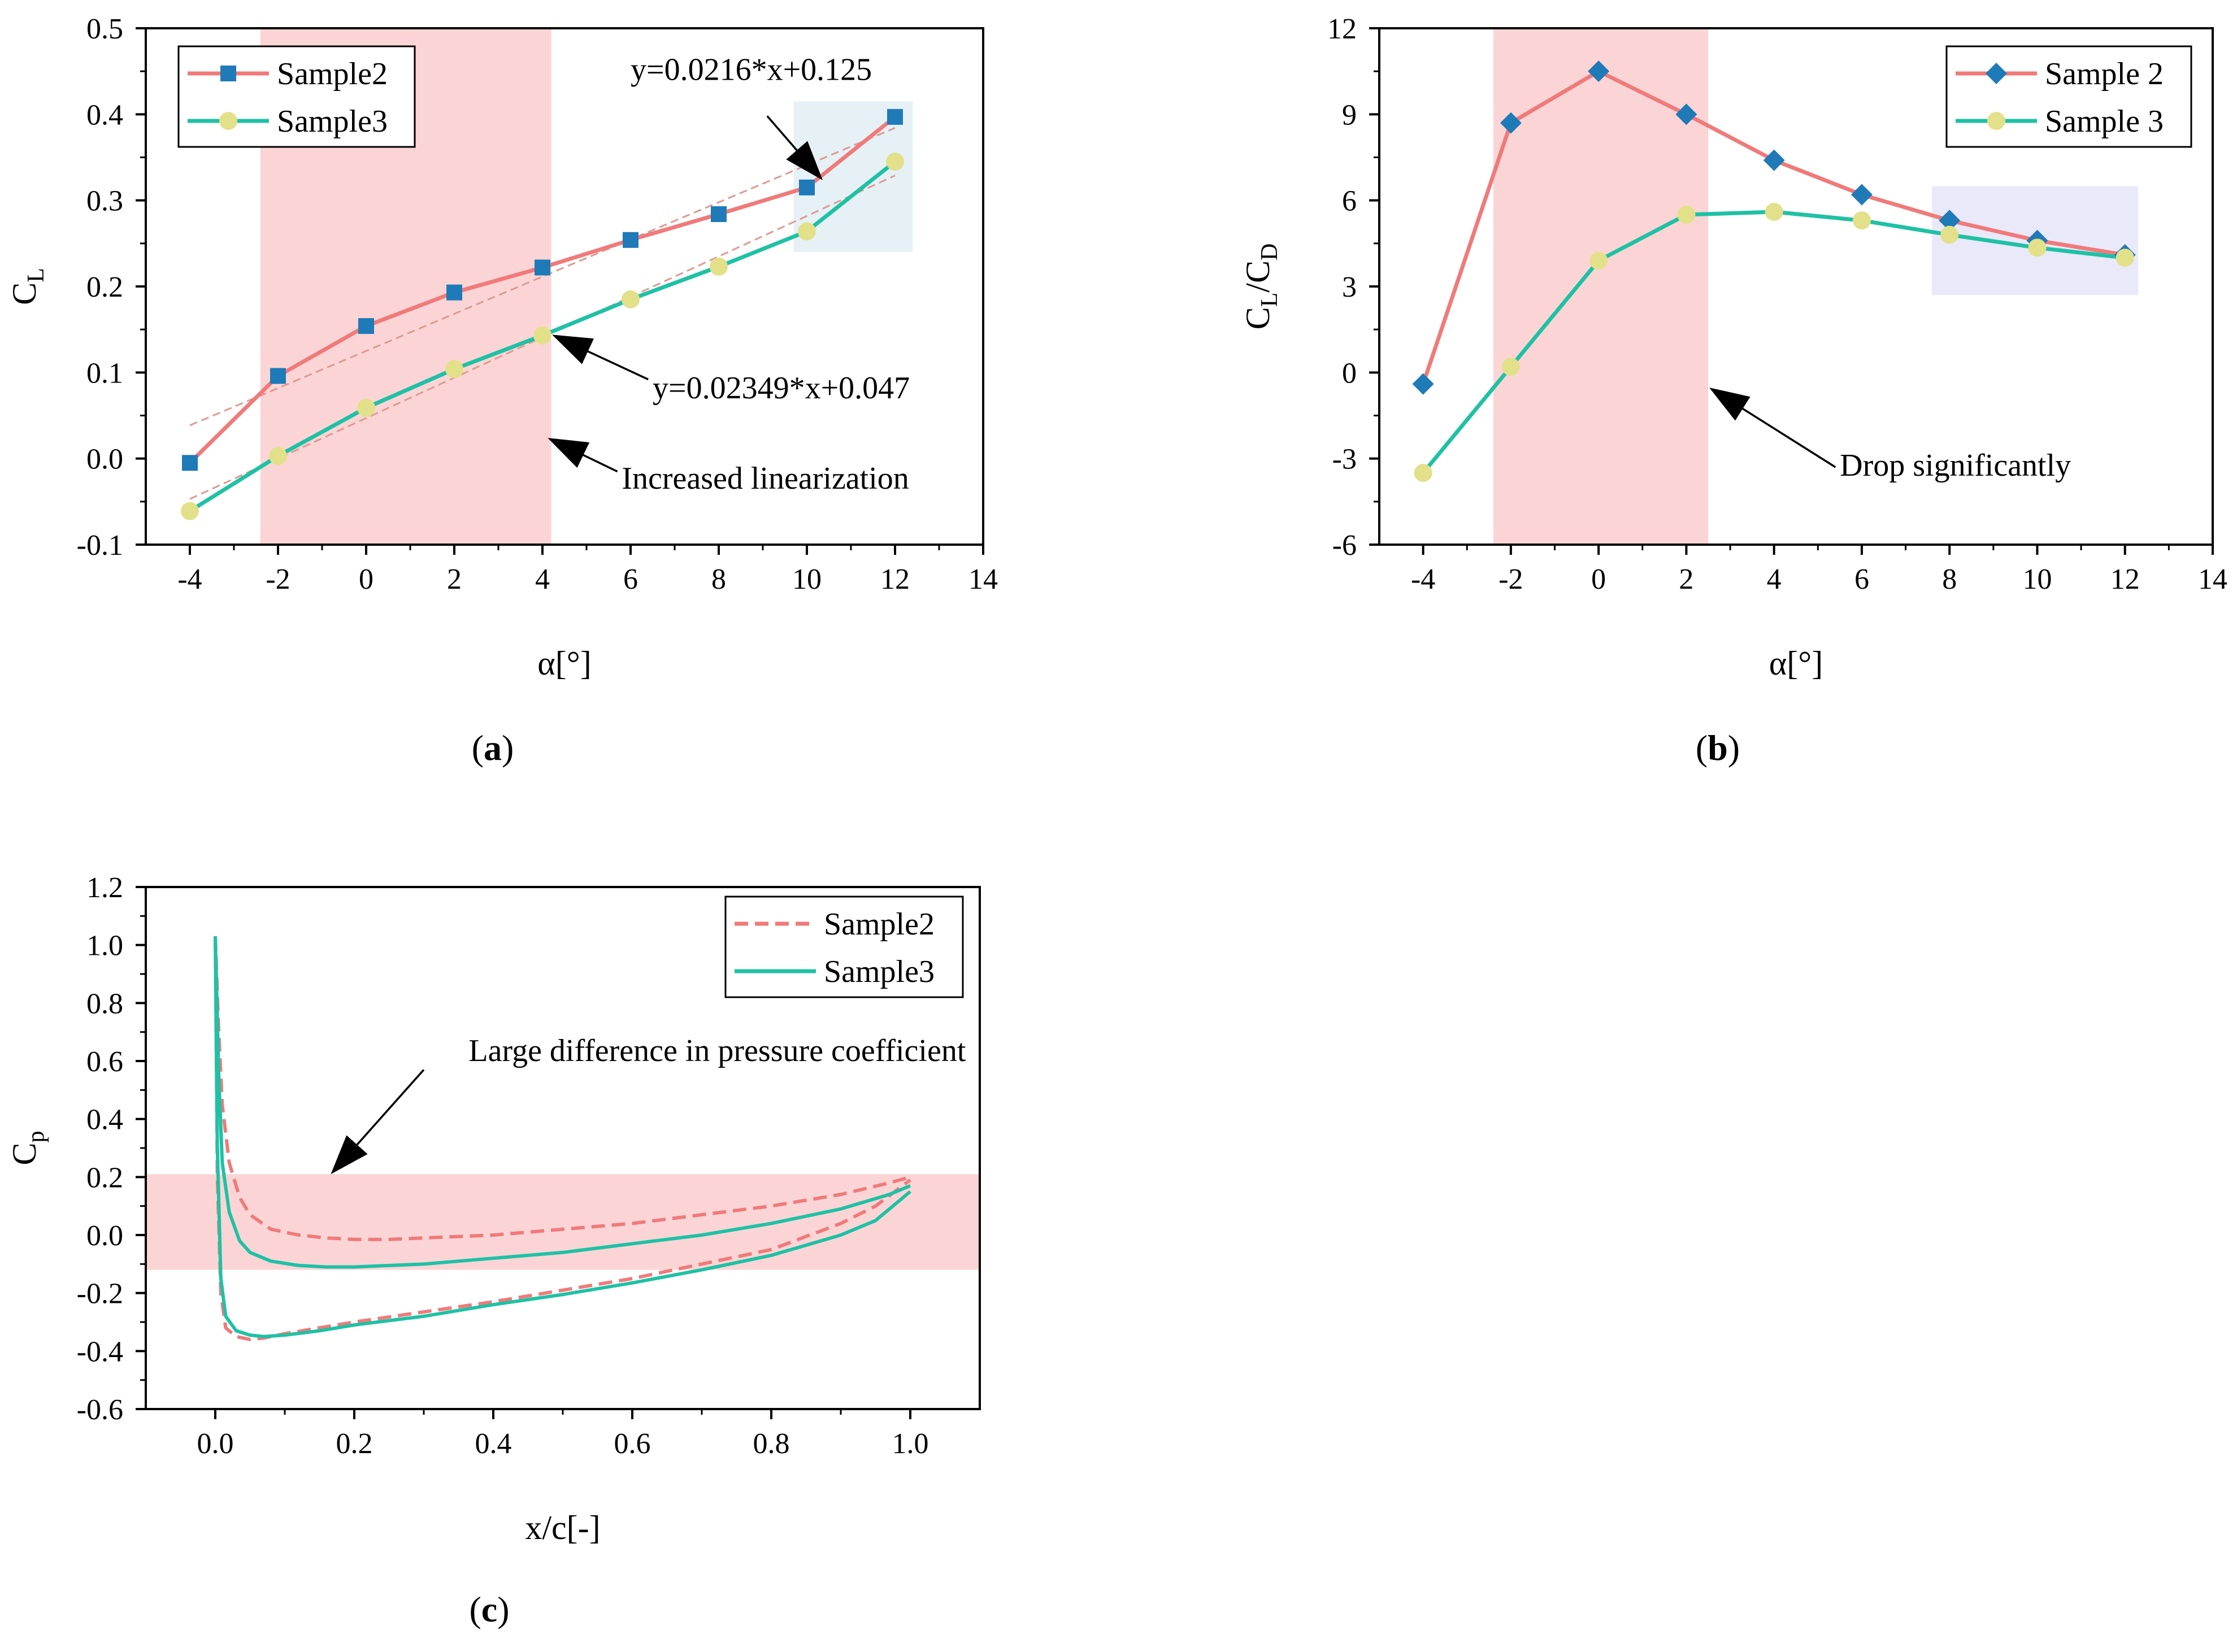  I want to click on panel-label: (b), so click(1718, 748).